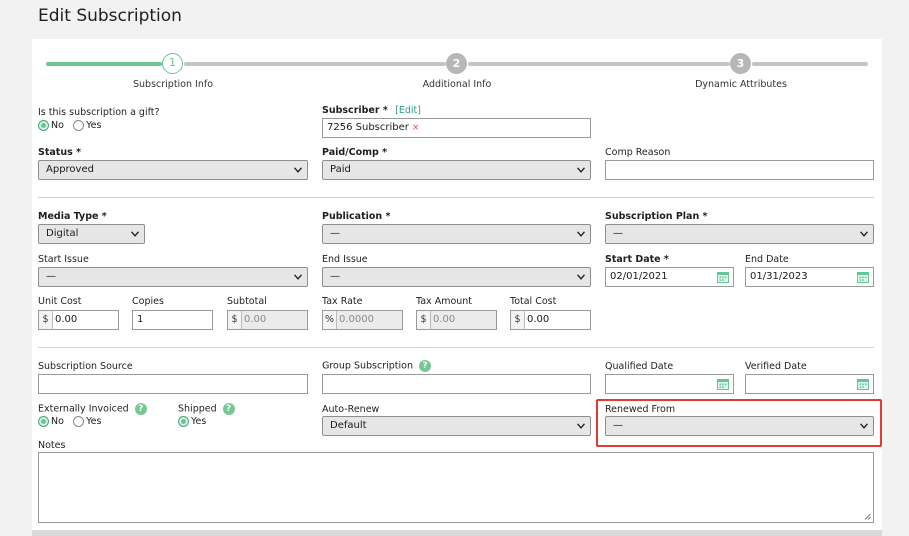 This screenshot has width=909, height=536. Describe the element at coordinates (639, 366) in the screenshot. I see `qualified-date-label: Qualified Date` at that location.